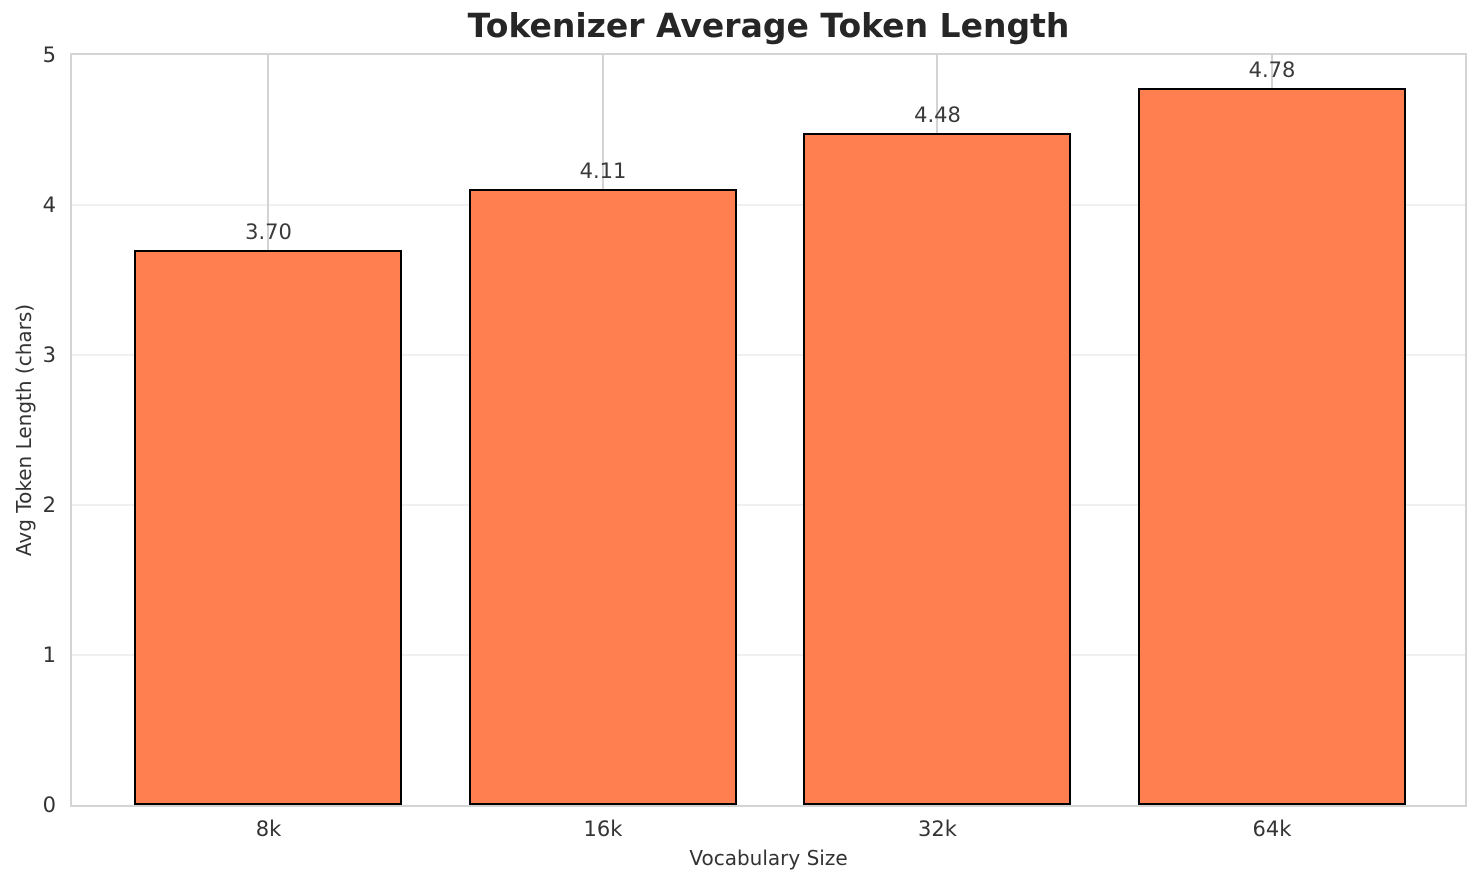 The image size is (1483, 885). What do you see at coordinates (603, 170) in the screenshot?
I see `bar-value-label: 4.11` at bounding box center [603, 170].